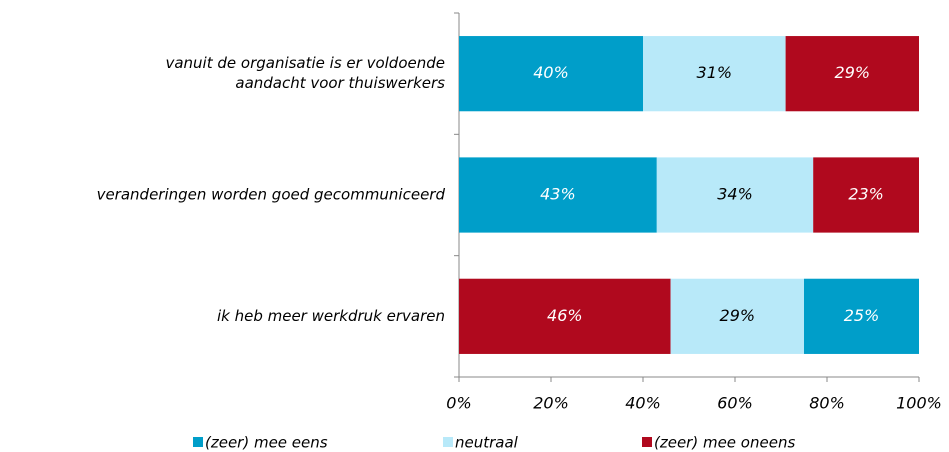 The height and width of the screenshot is (452, 949). What do you see at coordinates (331, 316) in the screenshot?
I see `category-label: ik heb meer werkdruk ervaren` at bounding box center [331, 316].